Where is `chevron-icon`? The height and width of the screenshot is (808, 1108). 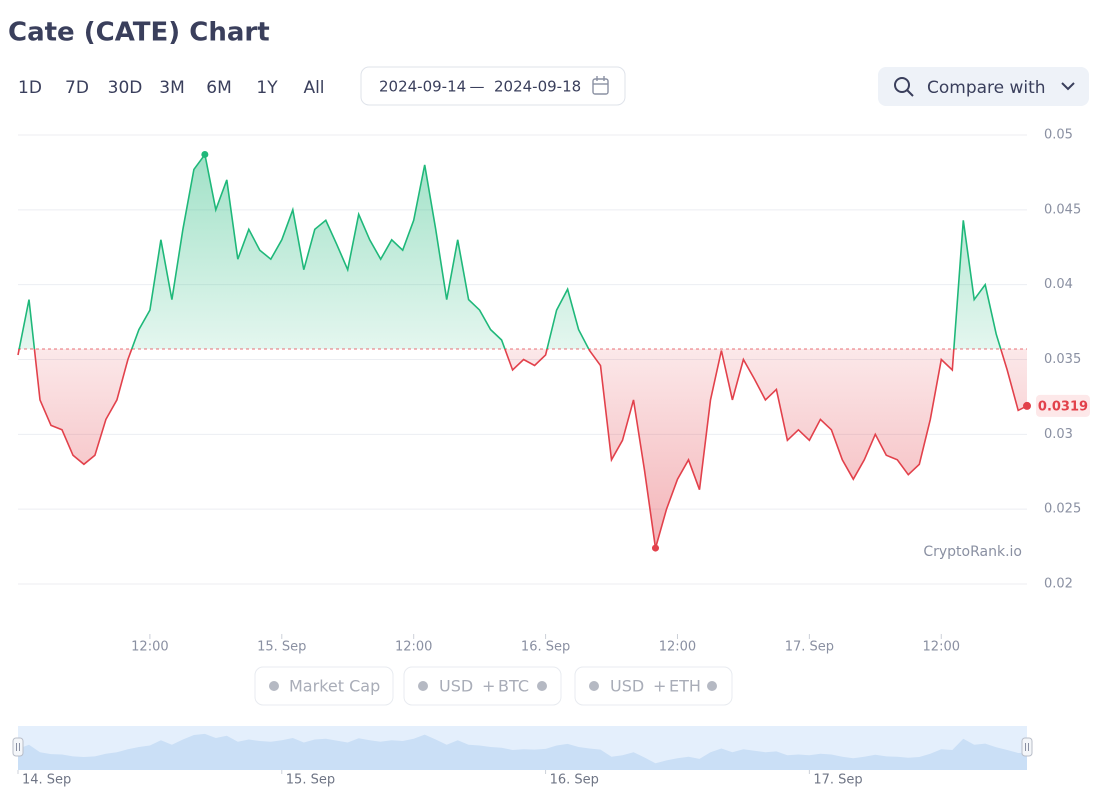
chevron-icon is located at coordinates (1068, 86).